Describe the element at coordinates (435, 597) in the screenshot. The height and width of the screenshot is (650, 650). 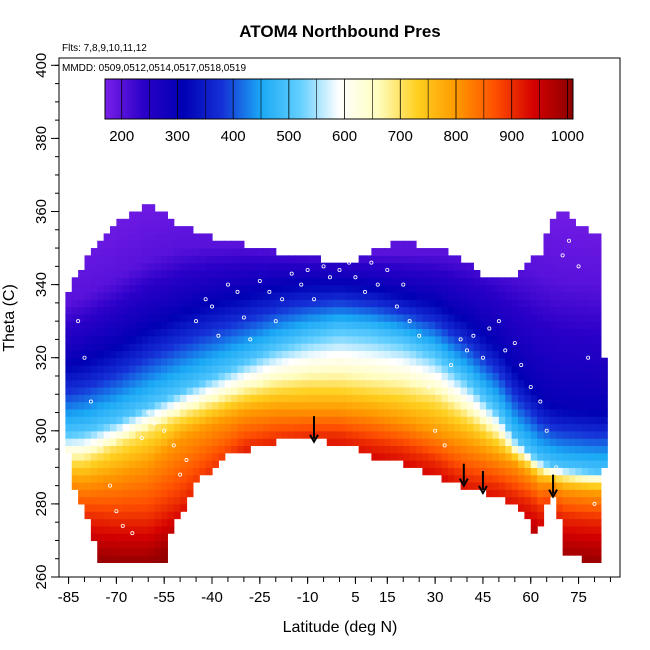
I see `x-tick-label: 30` at that location.